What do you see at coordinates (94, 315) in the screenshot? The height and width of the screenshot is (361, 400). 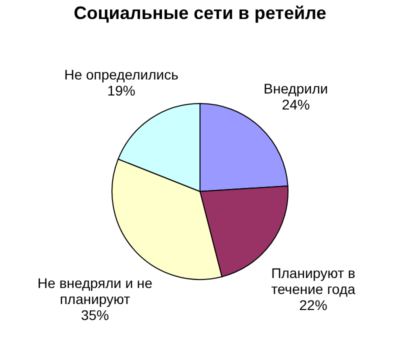 I see `data-label: 35%` at bounding box center [94, 315].